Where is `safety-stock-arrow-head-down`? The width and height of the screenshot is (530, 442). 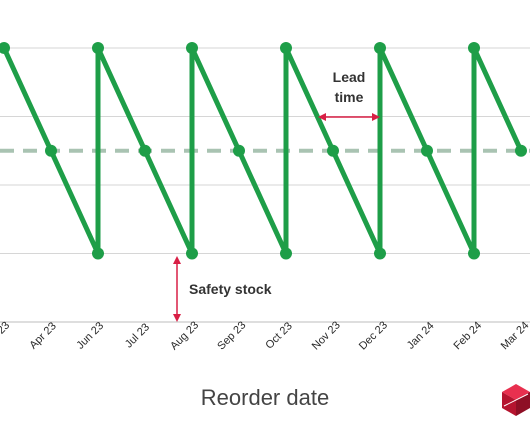
safety-stock-arrow-head-down is located at coordinates (177, 318).